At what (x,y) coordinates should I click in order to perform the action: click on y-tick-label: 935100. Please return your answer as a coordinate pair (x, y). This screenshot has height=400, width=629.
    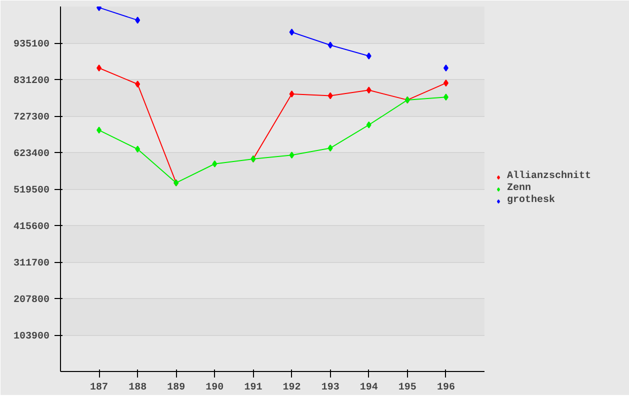
    Looking at the image, I should click on (31, 45).